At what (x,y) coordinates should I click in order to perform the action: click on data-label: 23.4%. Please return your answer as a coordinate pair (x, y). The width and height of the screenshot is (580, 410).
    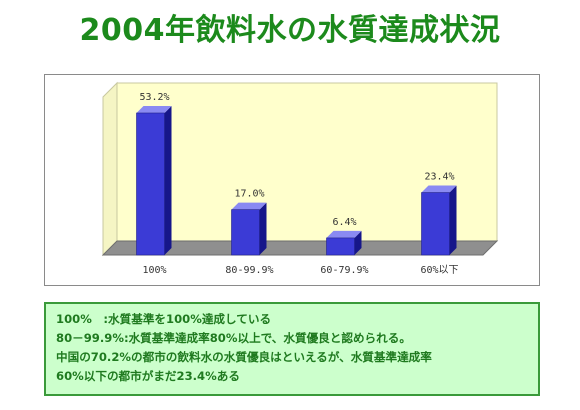
    Looking at the image, I should click on (439, 177).